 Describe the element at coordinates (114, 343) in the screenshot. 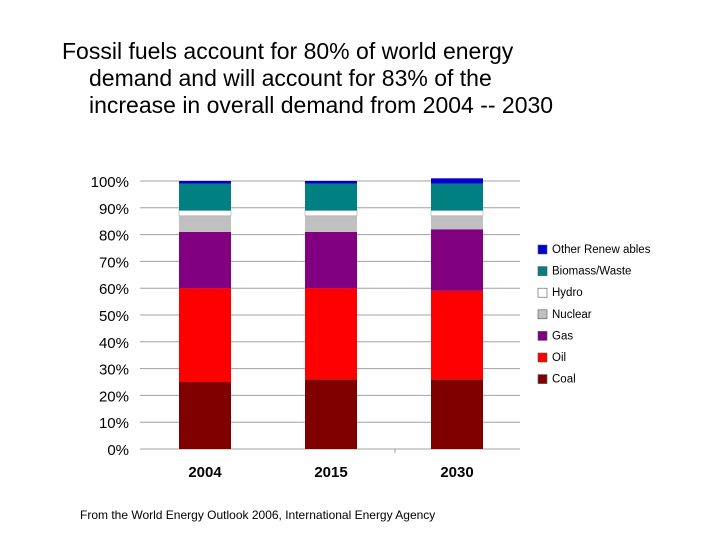

I see `y-tick-label: 40%` at that location.